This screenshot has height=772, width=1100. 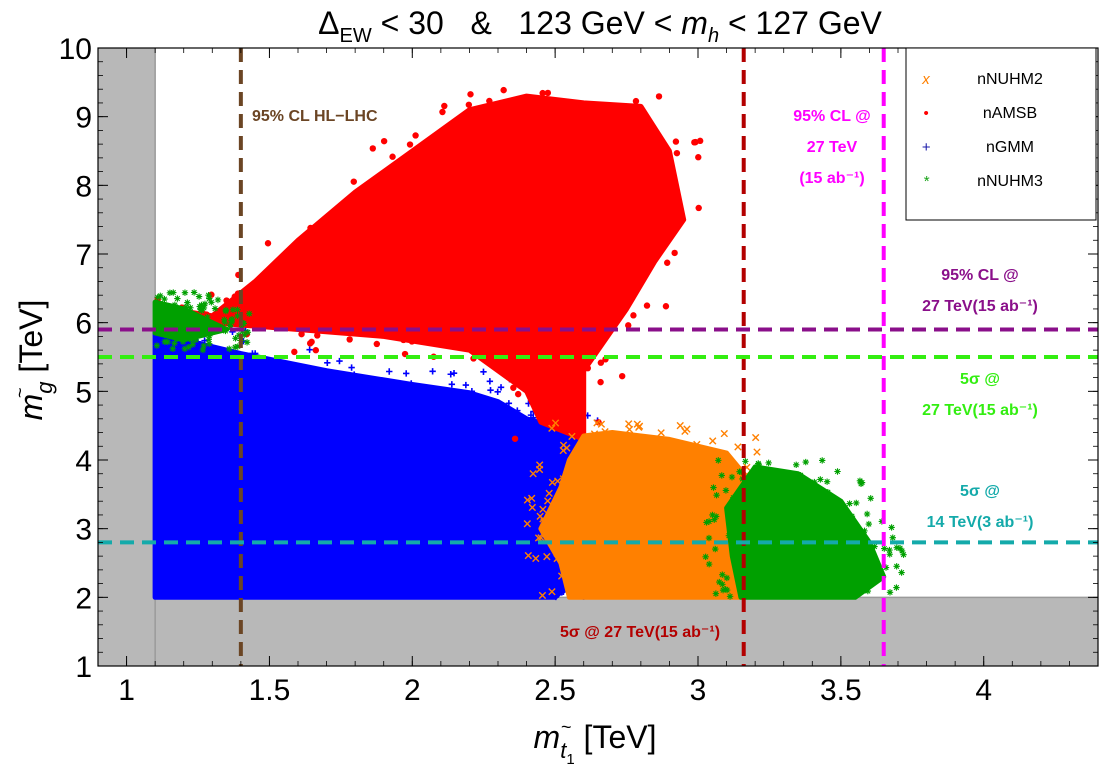 I want to click on x-tick-label: 1.5, so click(x=270, y=690).